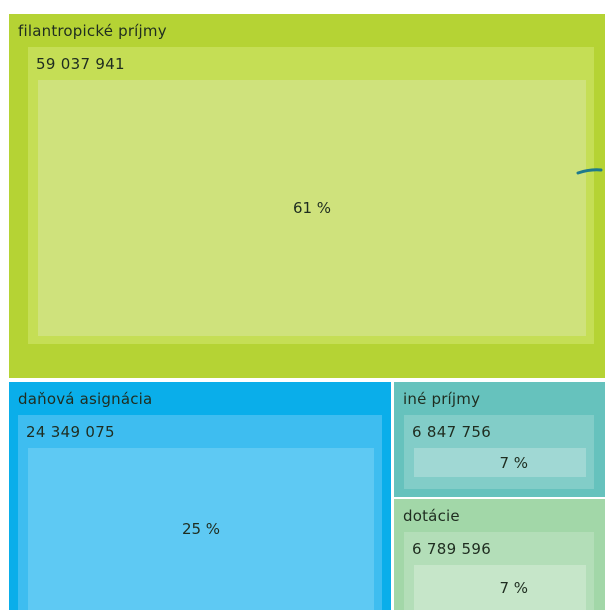  I want to click on tile-label-ine-prijmy: iné príjmy, so click(442, 399).